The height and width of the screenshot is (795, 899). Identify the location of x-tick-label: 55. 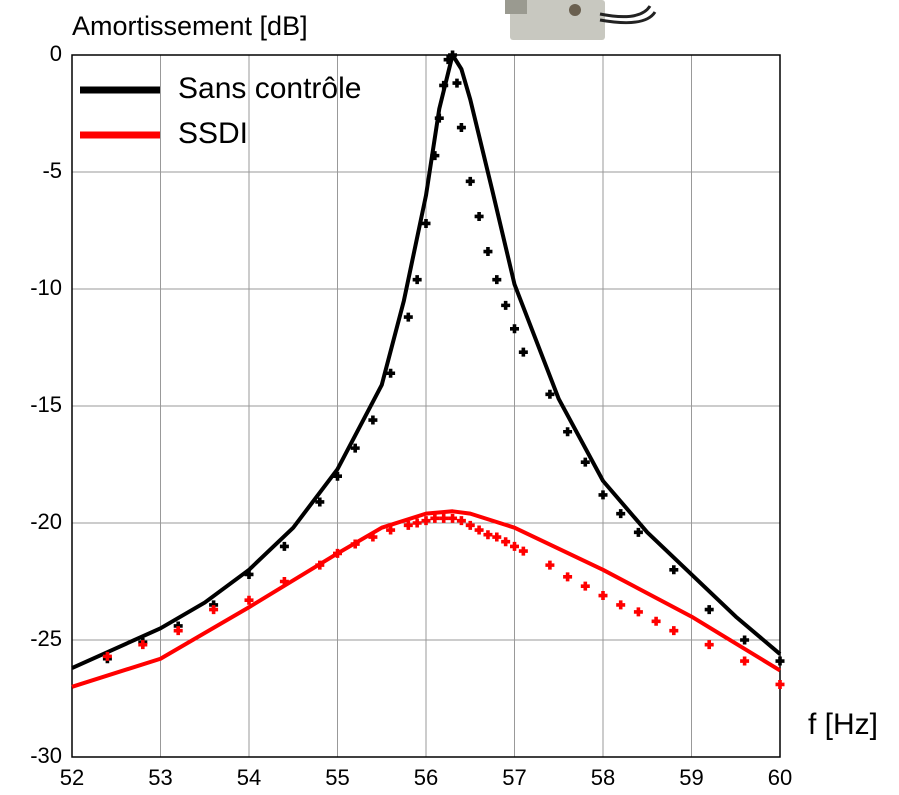
(337, 777).